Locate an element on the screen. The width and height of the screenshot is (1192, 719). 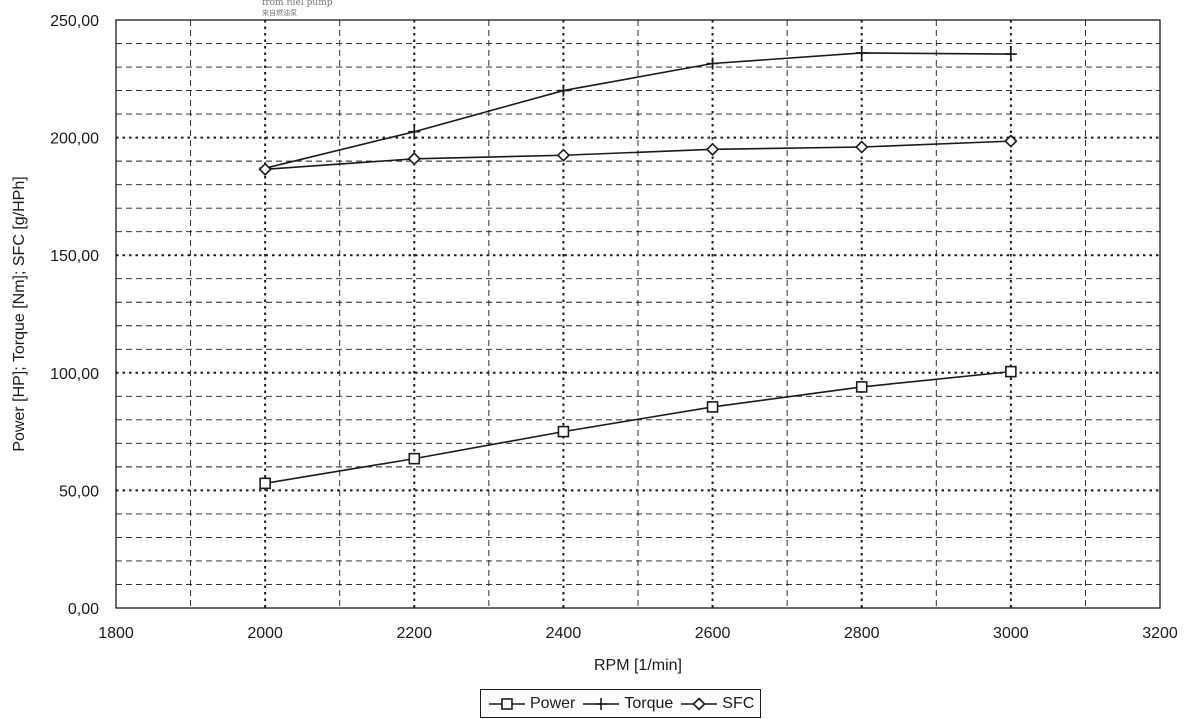
legend-swatch-torque is located at coordinates (601, 703).